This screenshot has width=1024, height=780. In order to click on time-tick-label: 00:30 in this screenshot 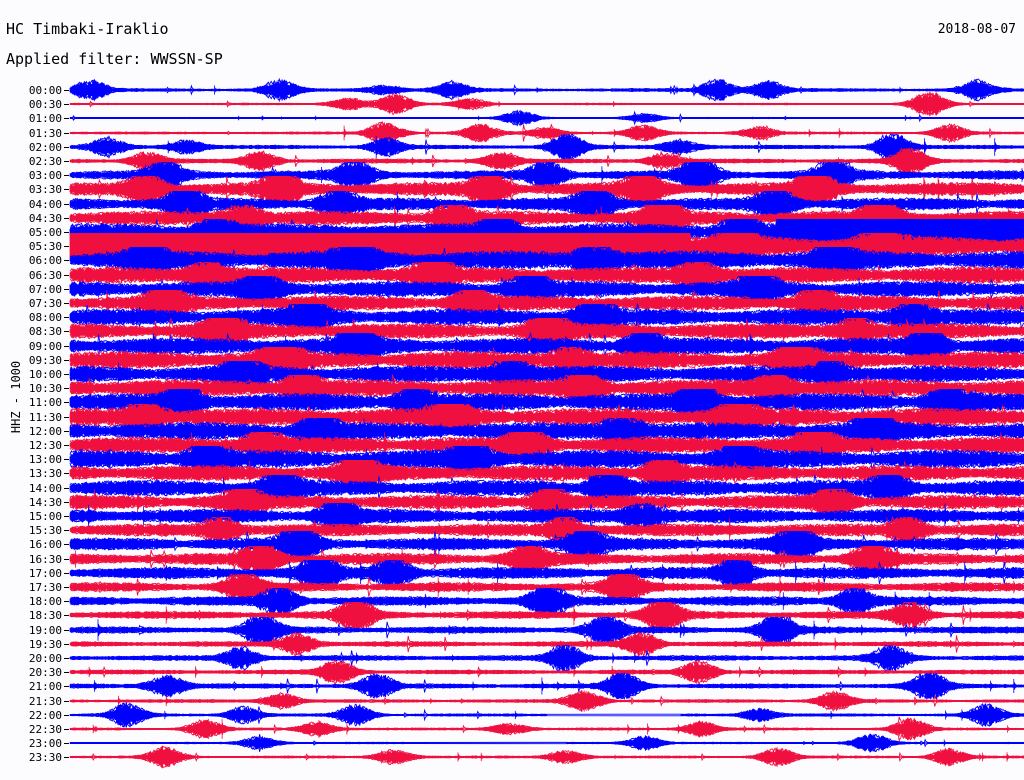, I will do `click(45, 104)`.